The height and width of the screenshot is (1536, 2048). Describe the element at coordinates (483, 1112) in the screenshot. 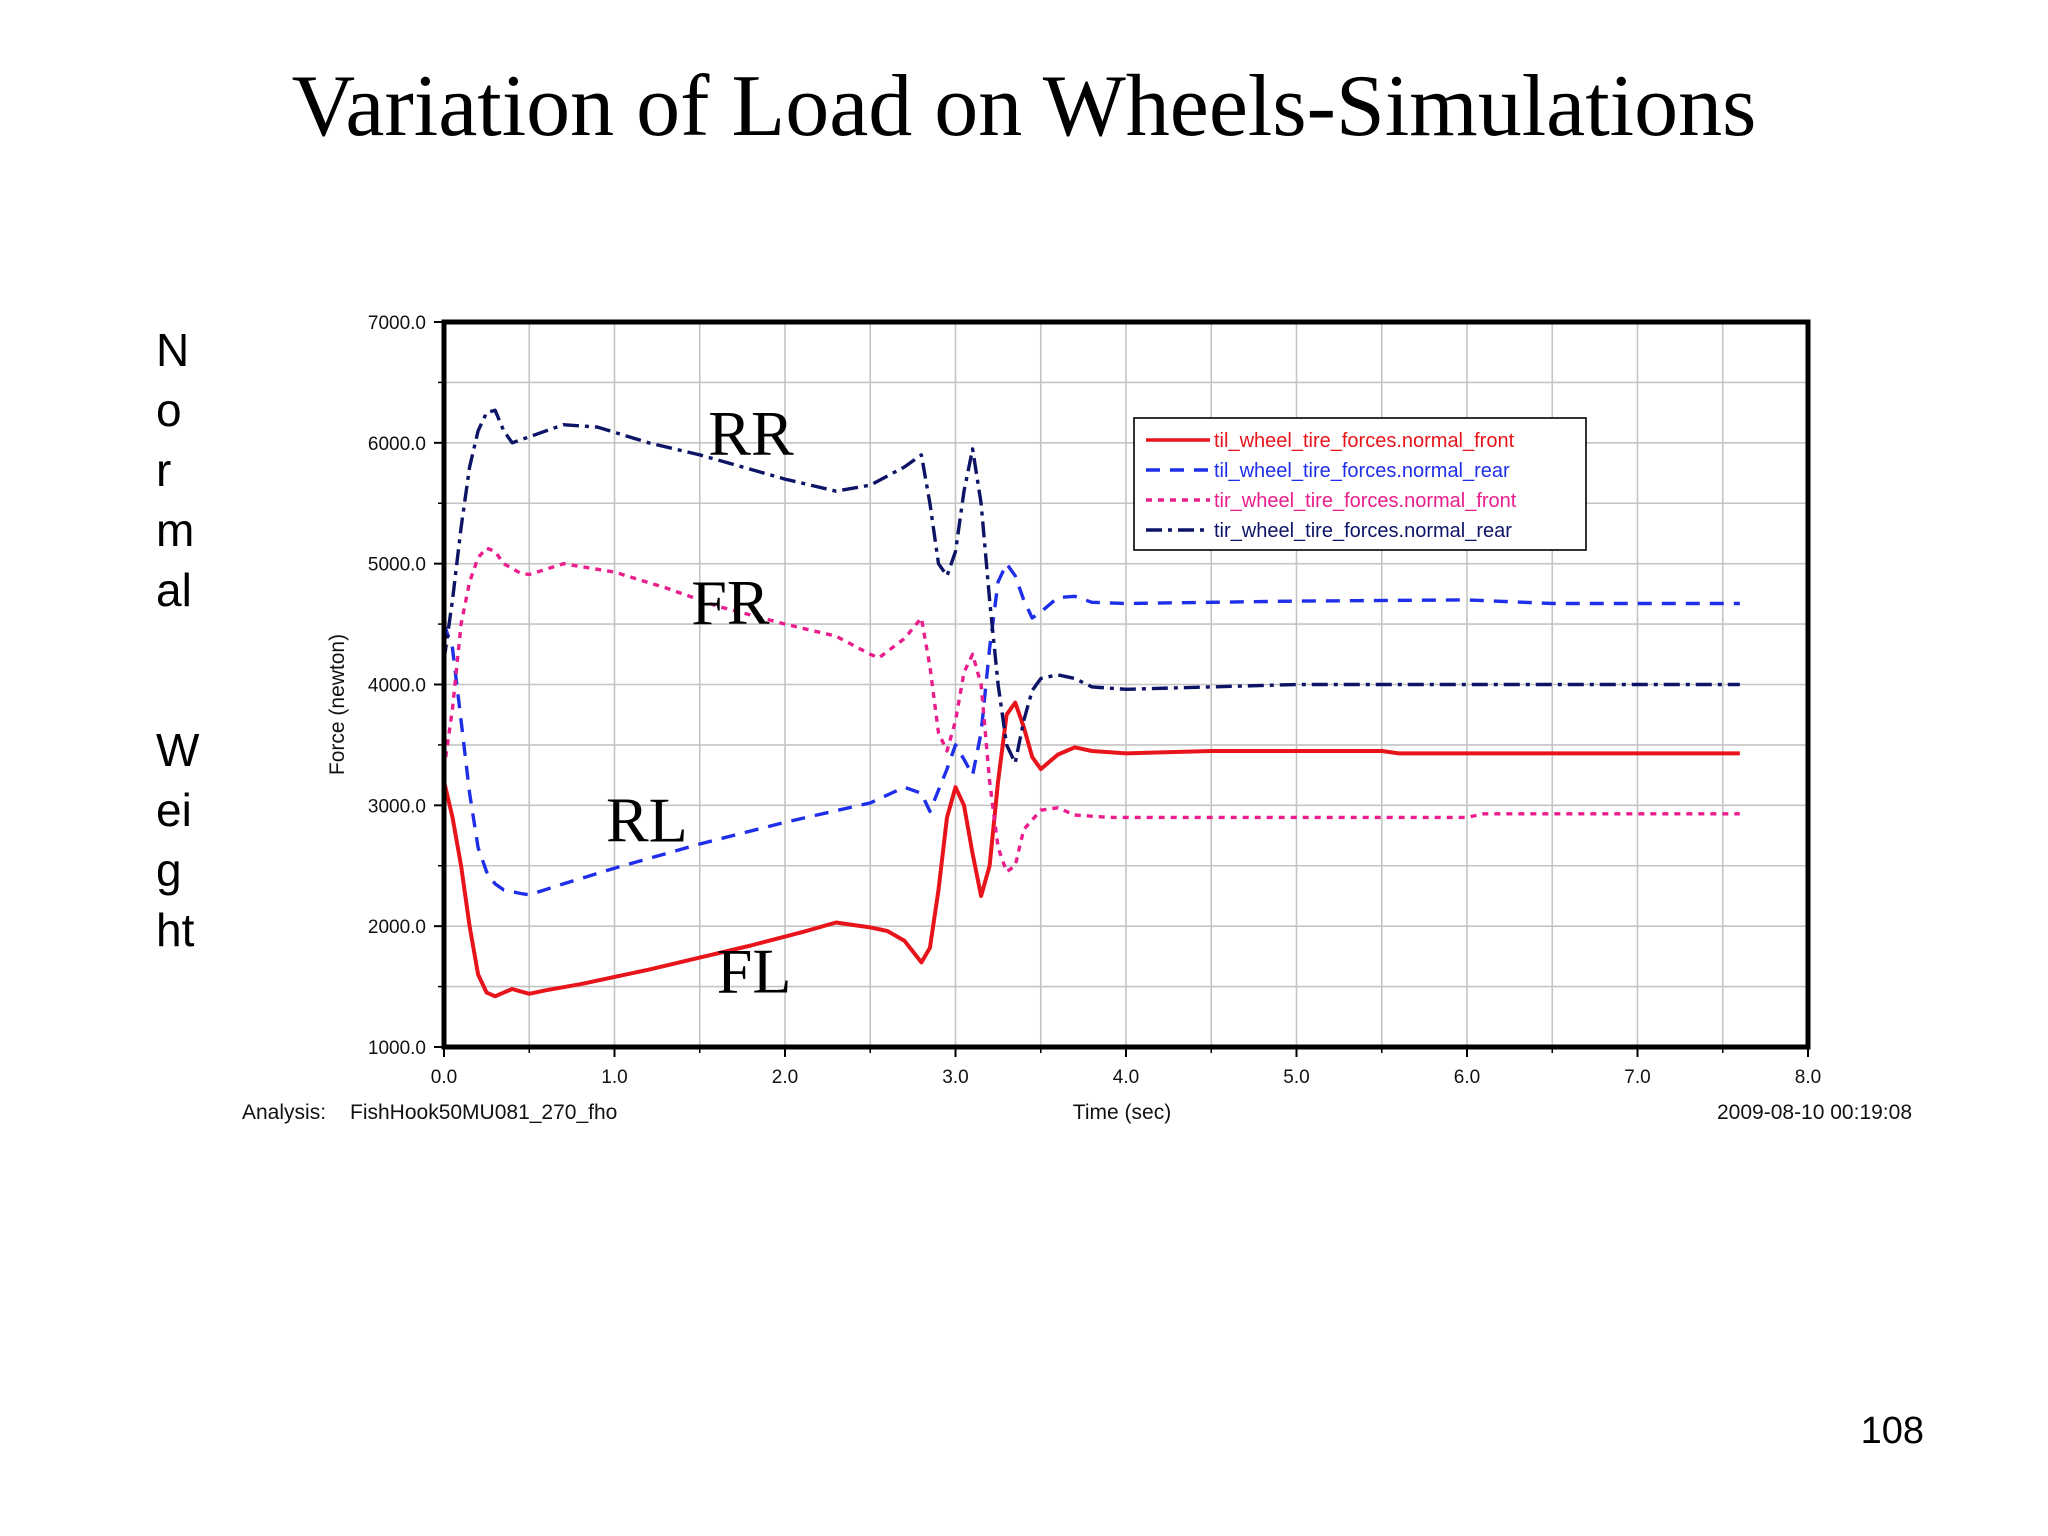

I see `analysis-name: FishHook50MU081_270_fho` at that location.